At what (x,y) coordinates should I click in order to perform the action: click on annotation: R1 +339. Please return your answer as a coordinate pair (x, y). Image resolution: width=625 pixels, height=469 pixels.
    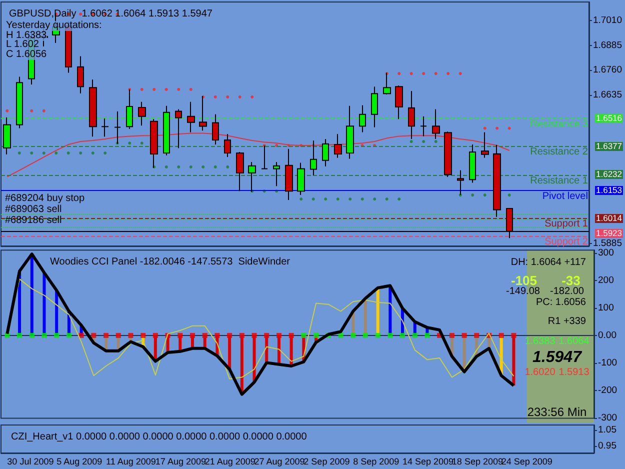
    Looking at the image, I should click on (567, 321).